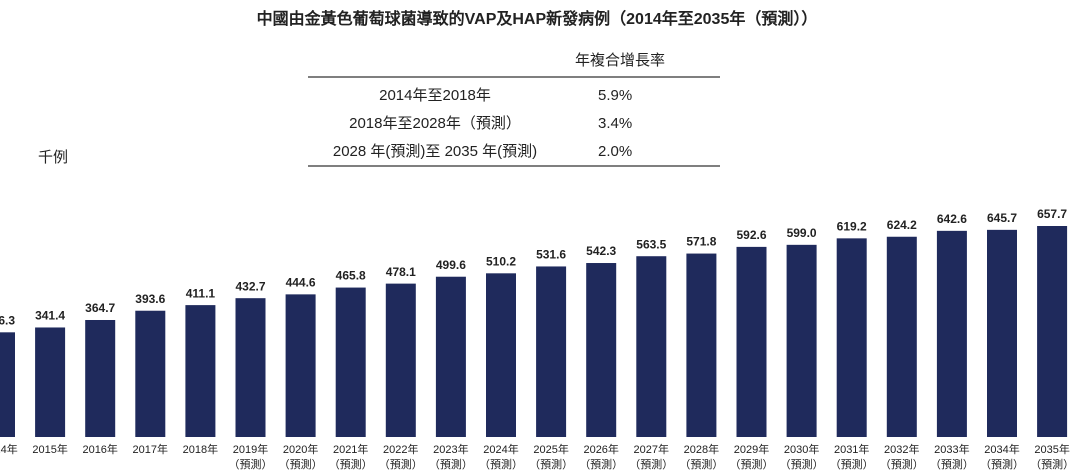 This screenshot has width=1075, height=476. What do you see at coordinates (1002, 218) in the screenshot?
I see `value-label: 645.7` at bounding box center [1002, 218].